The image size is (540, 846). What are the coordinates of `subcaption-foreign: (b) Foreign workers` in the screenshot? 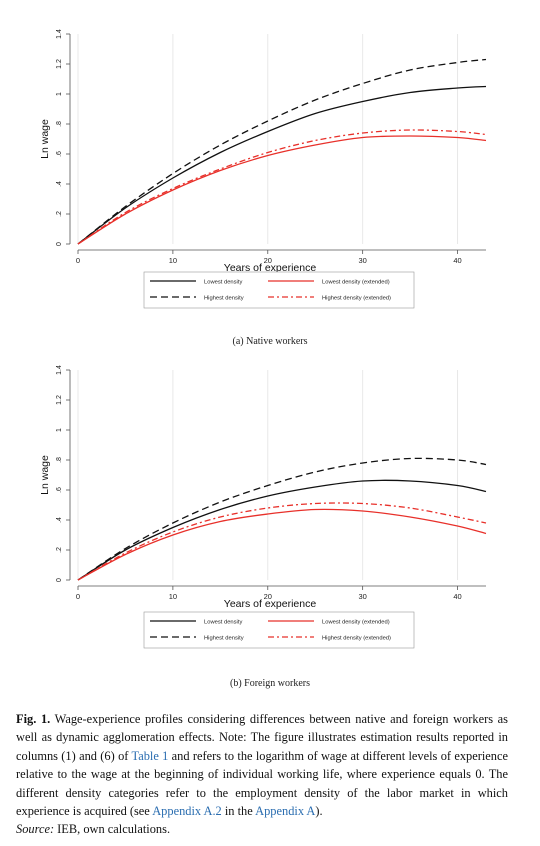 It's located at (270, 683).